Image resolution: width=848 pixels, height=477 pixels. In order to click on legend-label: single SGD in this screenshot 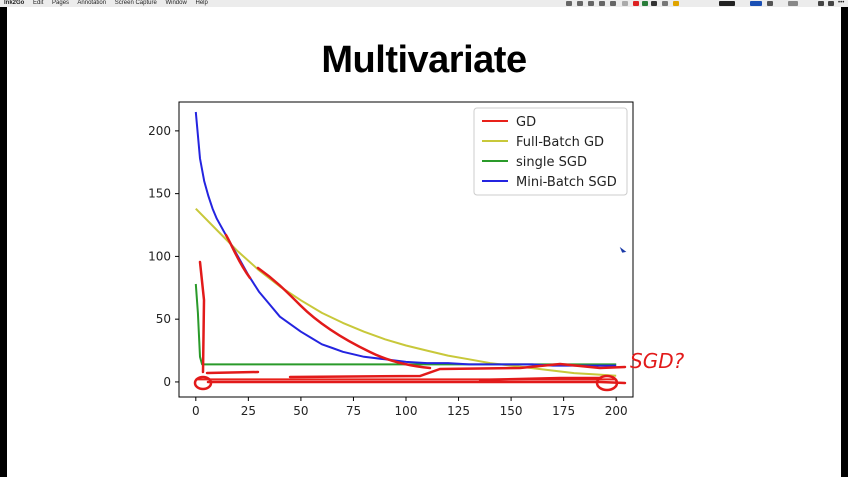, I will do `click(551, 162)`.